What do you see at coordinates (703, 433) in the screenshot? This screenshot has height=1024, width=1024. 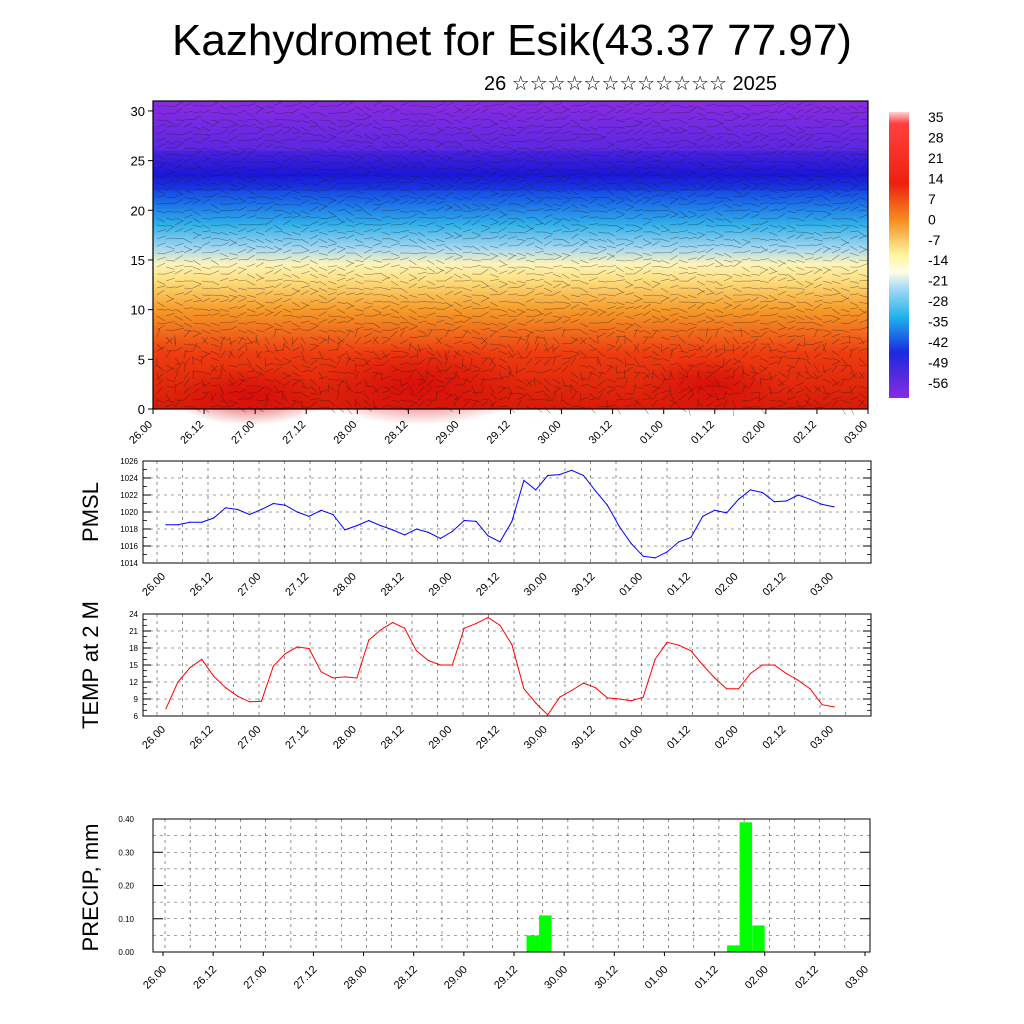 I see `heatmap-x-tick-label: 01.12` at bounding box center [703, 433].